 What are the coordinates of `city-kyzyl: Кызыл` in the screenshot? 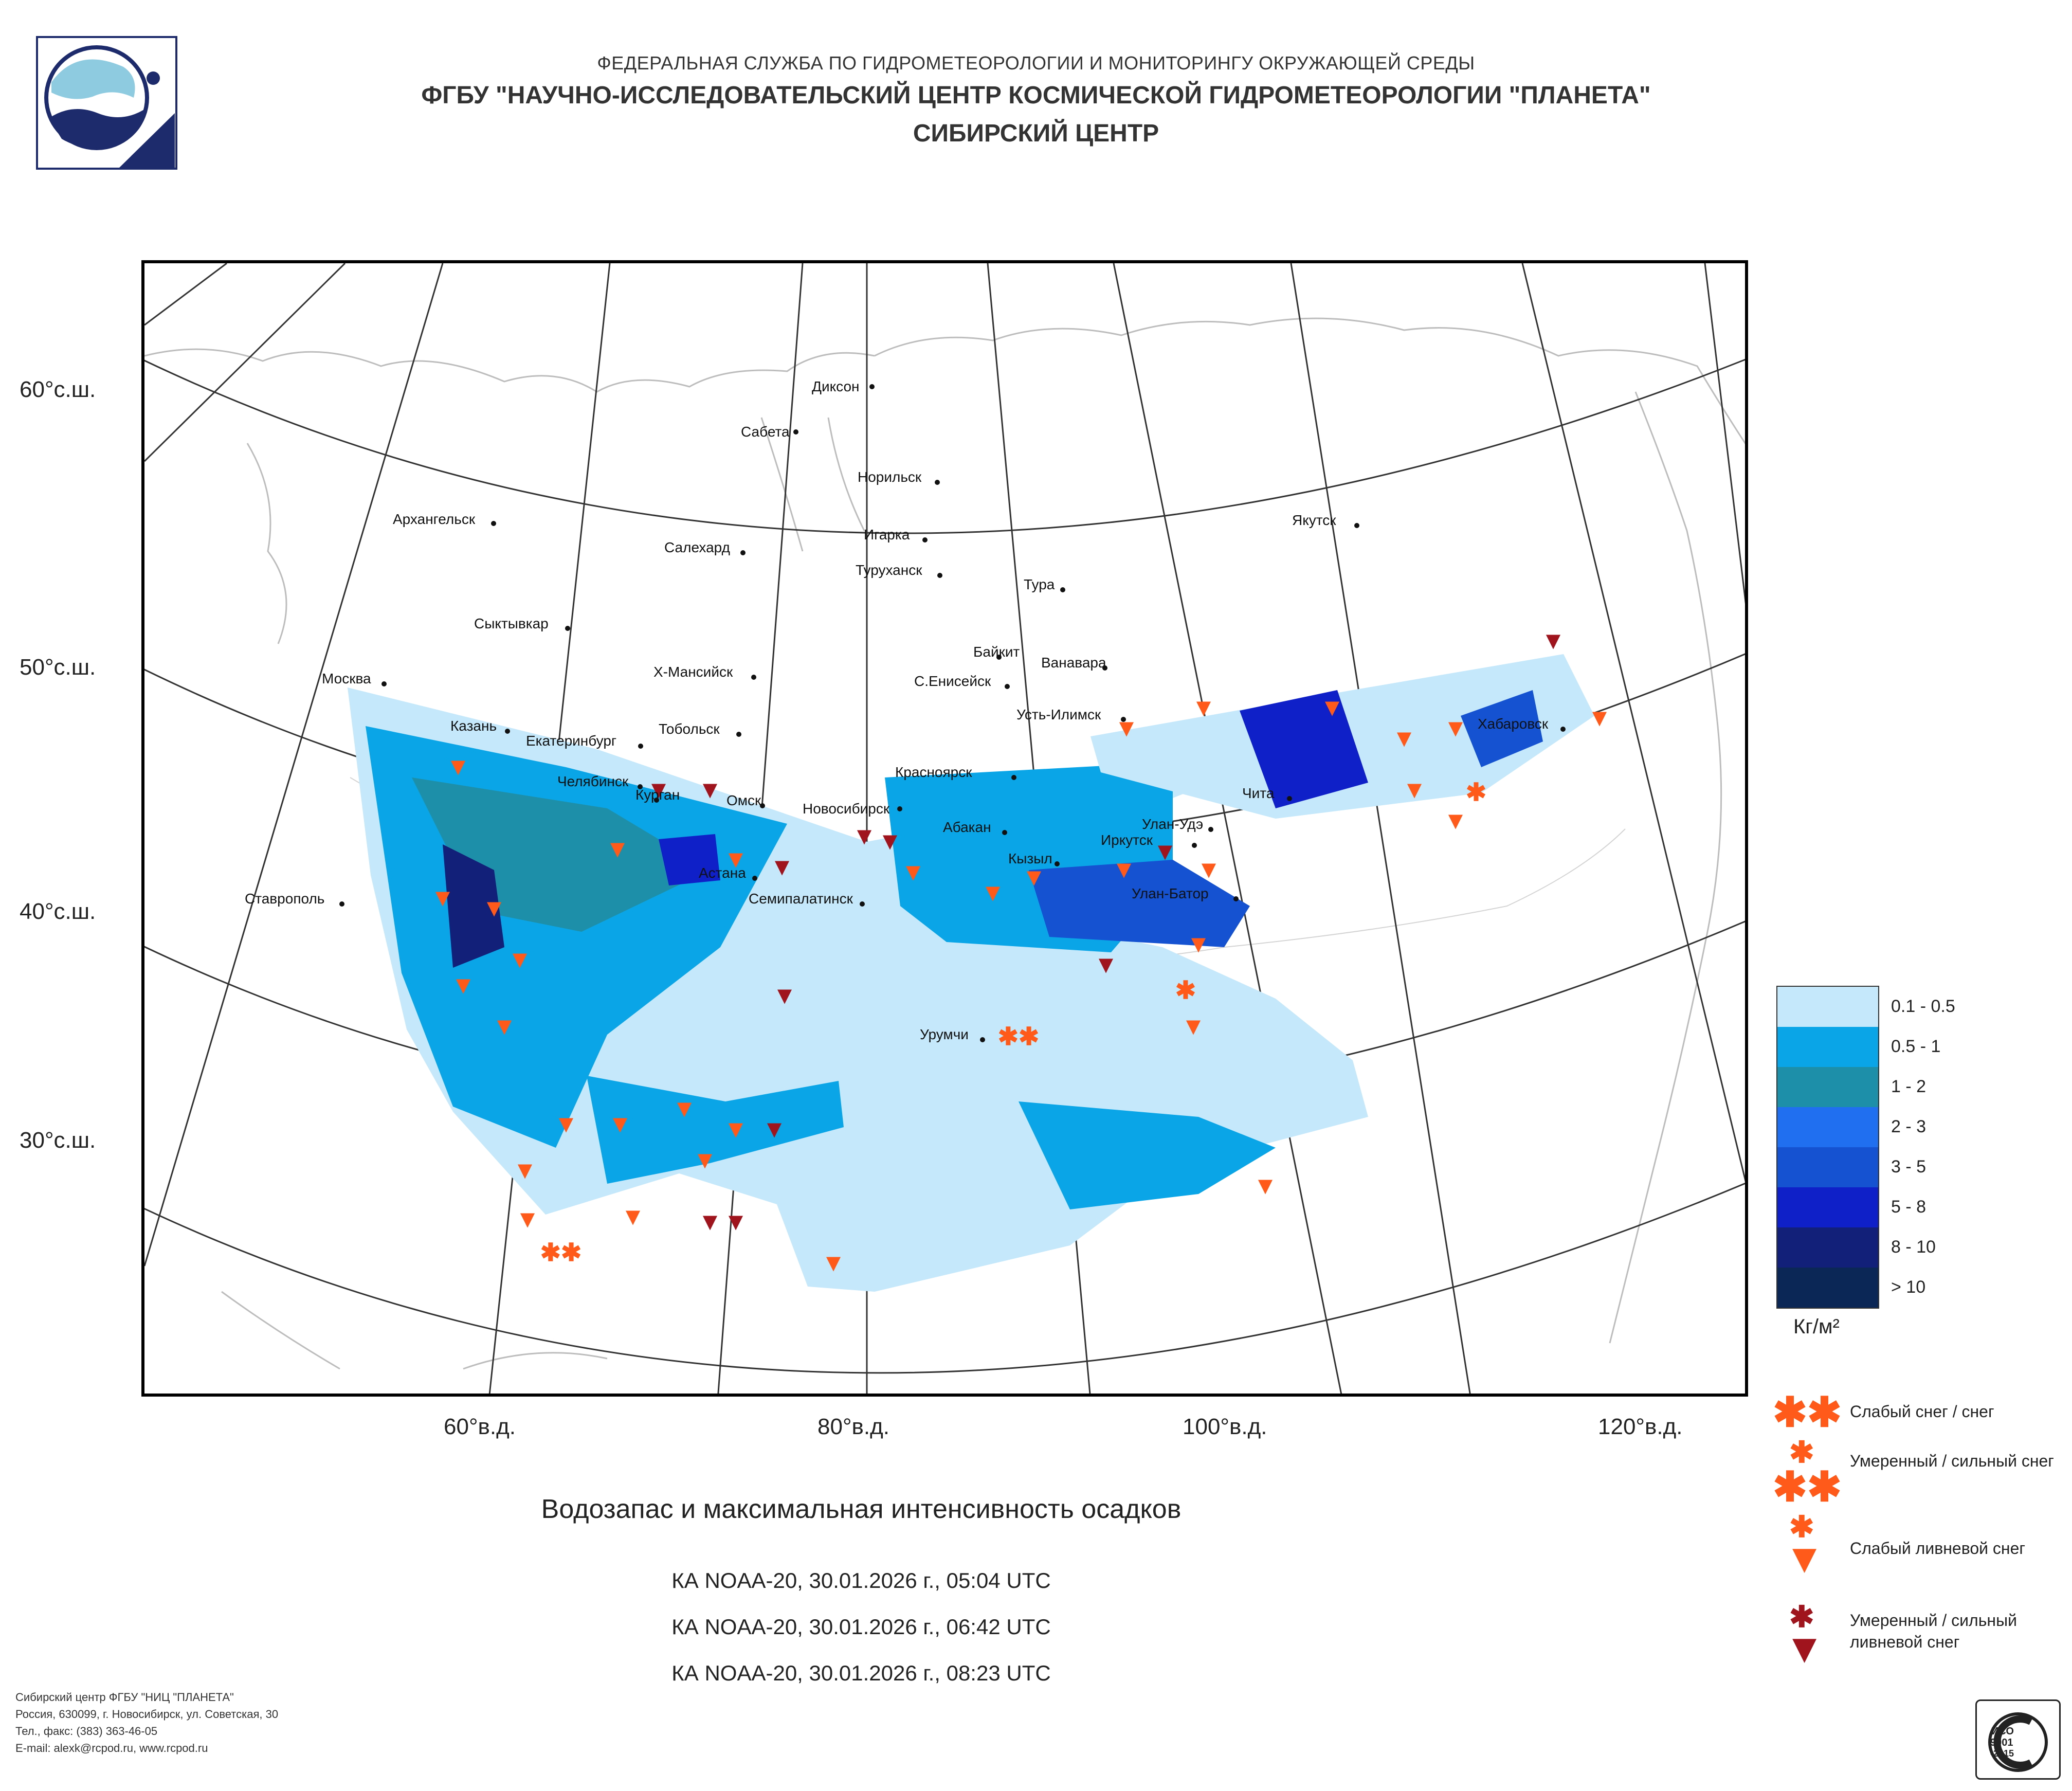 It's located at (1030, 859).